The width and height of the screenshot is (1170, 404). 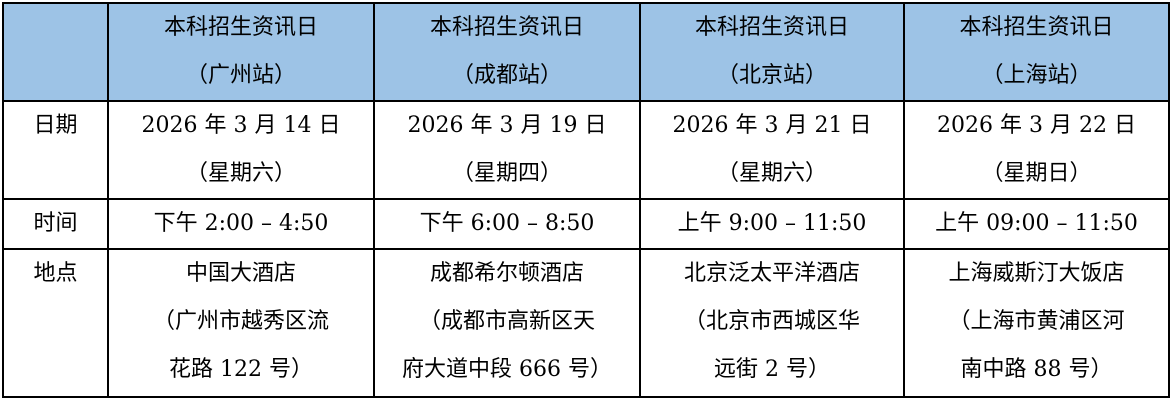 I want to click on header-cell: 本科招生资讯日 （上海站）, so click(x=1036, y=52).